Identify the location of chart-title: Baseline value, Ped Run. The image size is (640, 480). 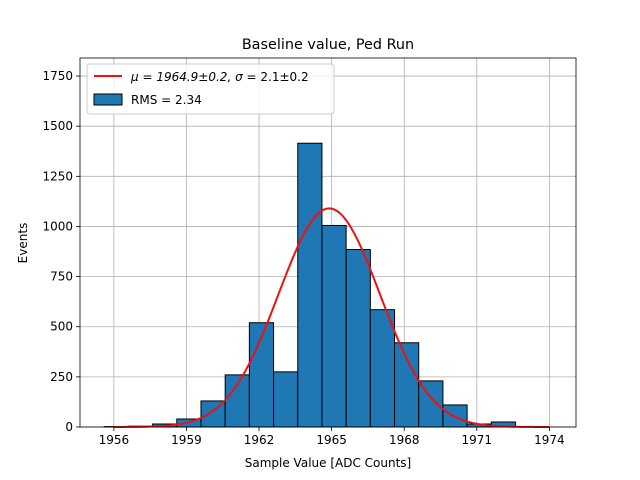
(328, 45).